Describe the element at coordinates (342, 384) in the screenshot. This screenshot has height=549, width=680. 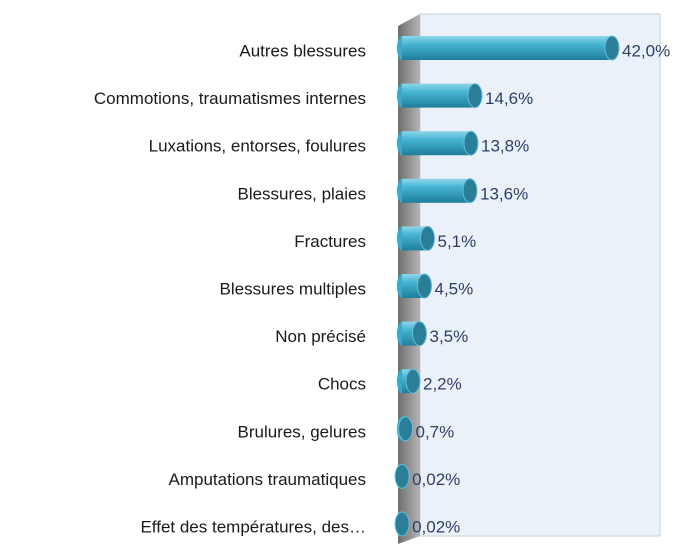
I see `category-label: Chocs` at that location.